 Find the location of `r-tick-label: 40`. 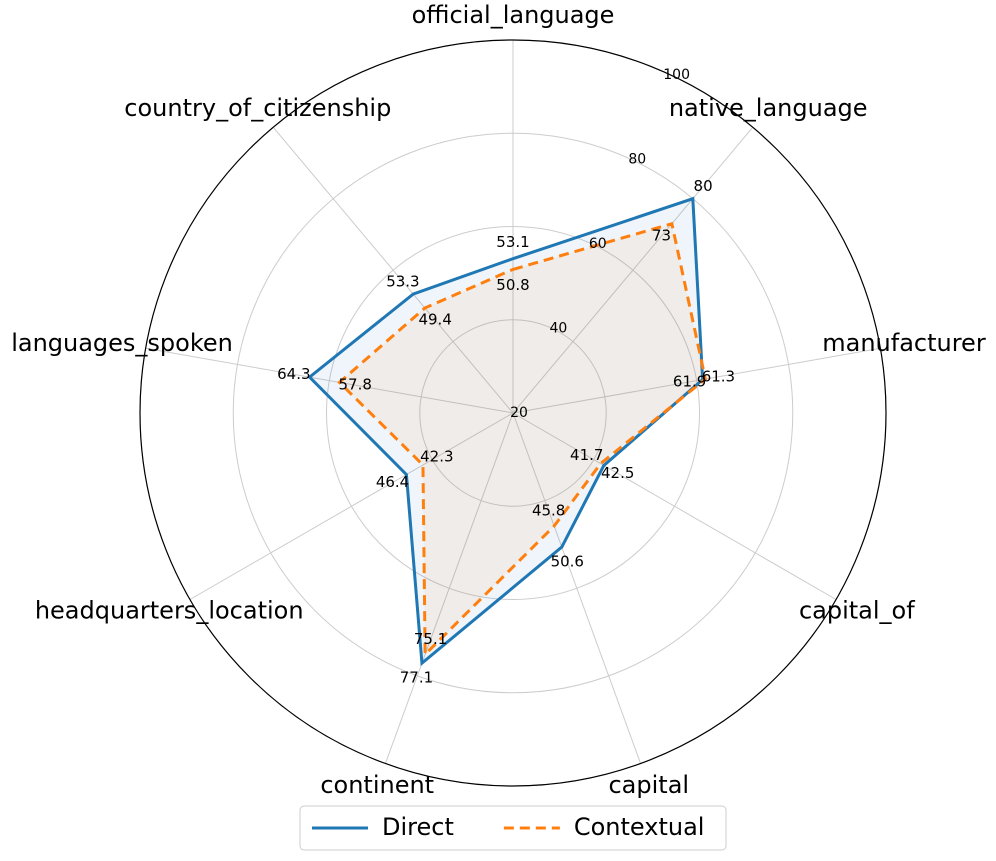

r-tick-label: 40 is located at coordinates (558, 328).